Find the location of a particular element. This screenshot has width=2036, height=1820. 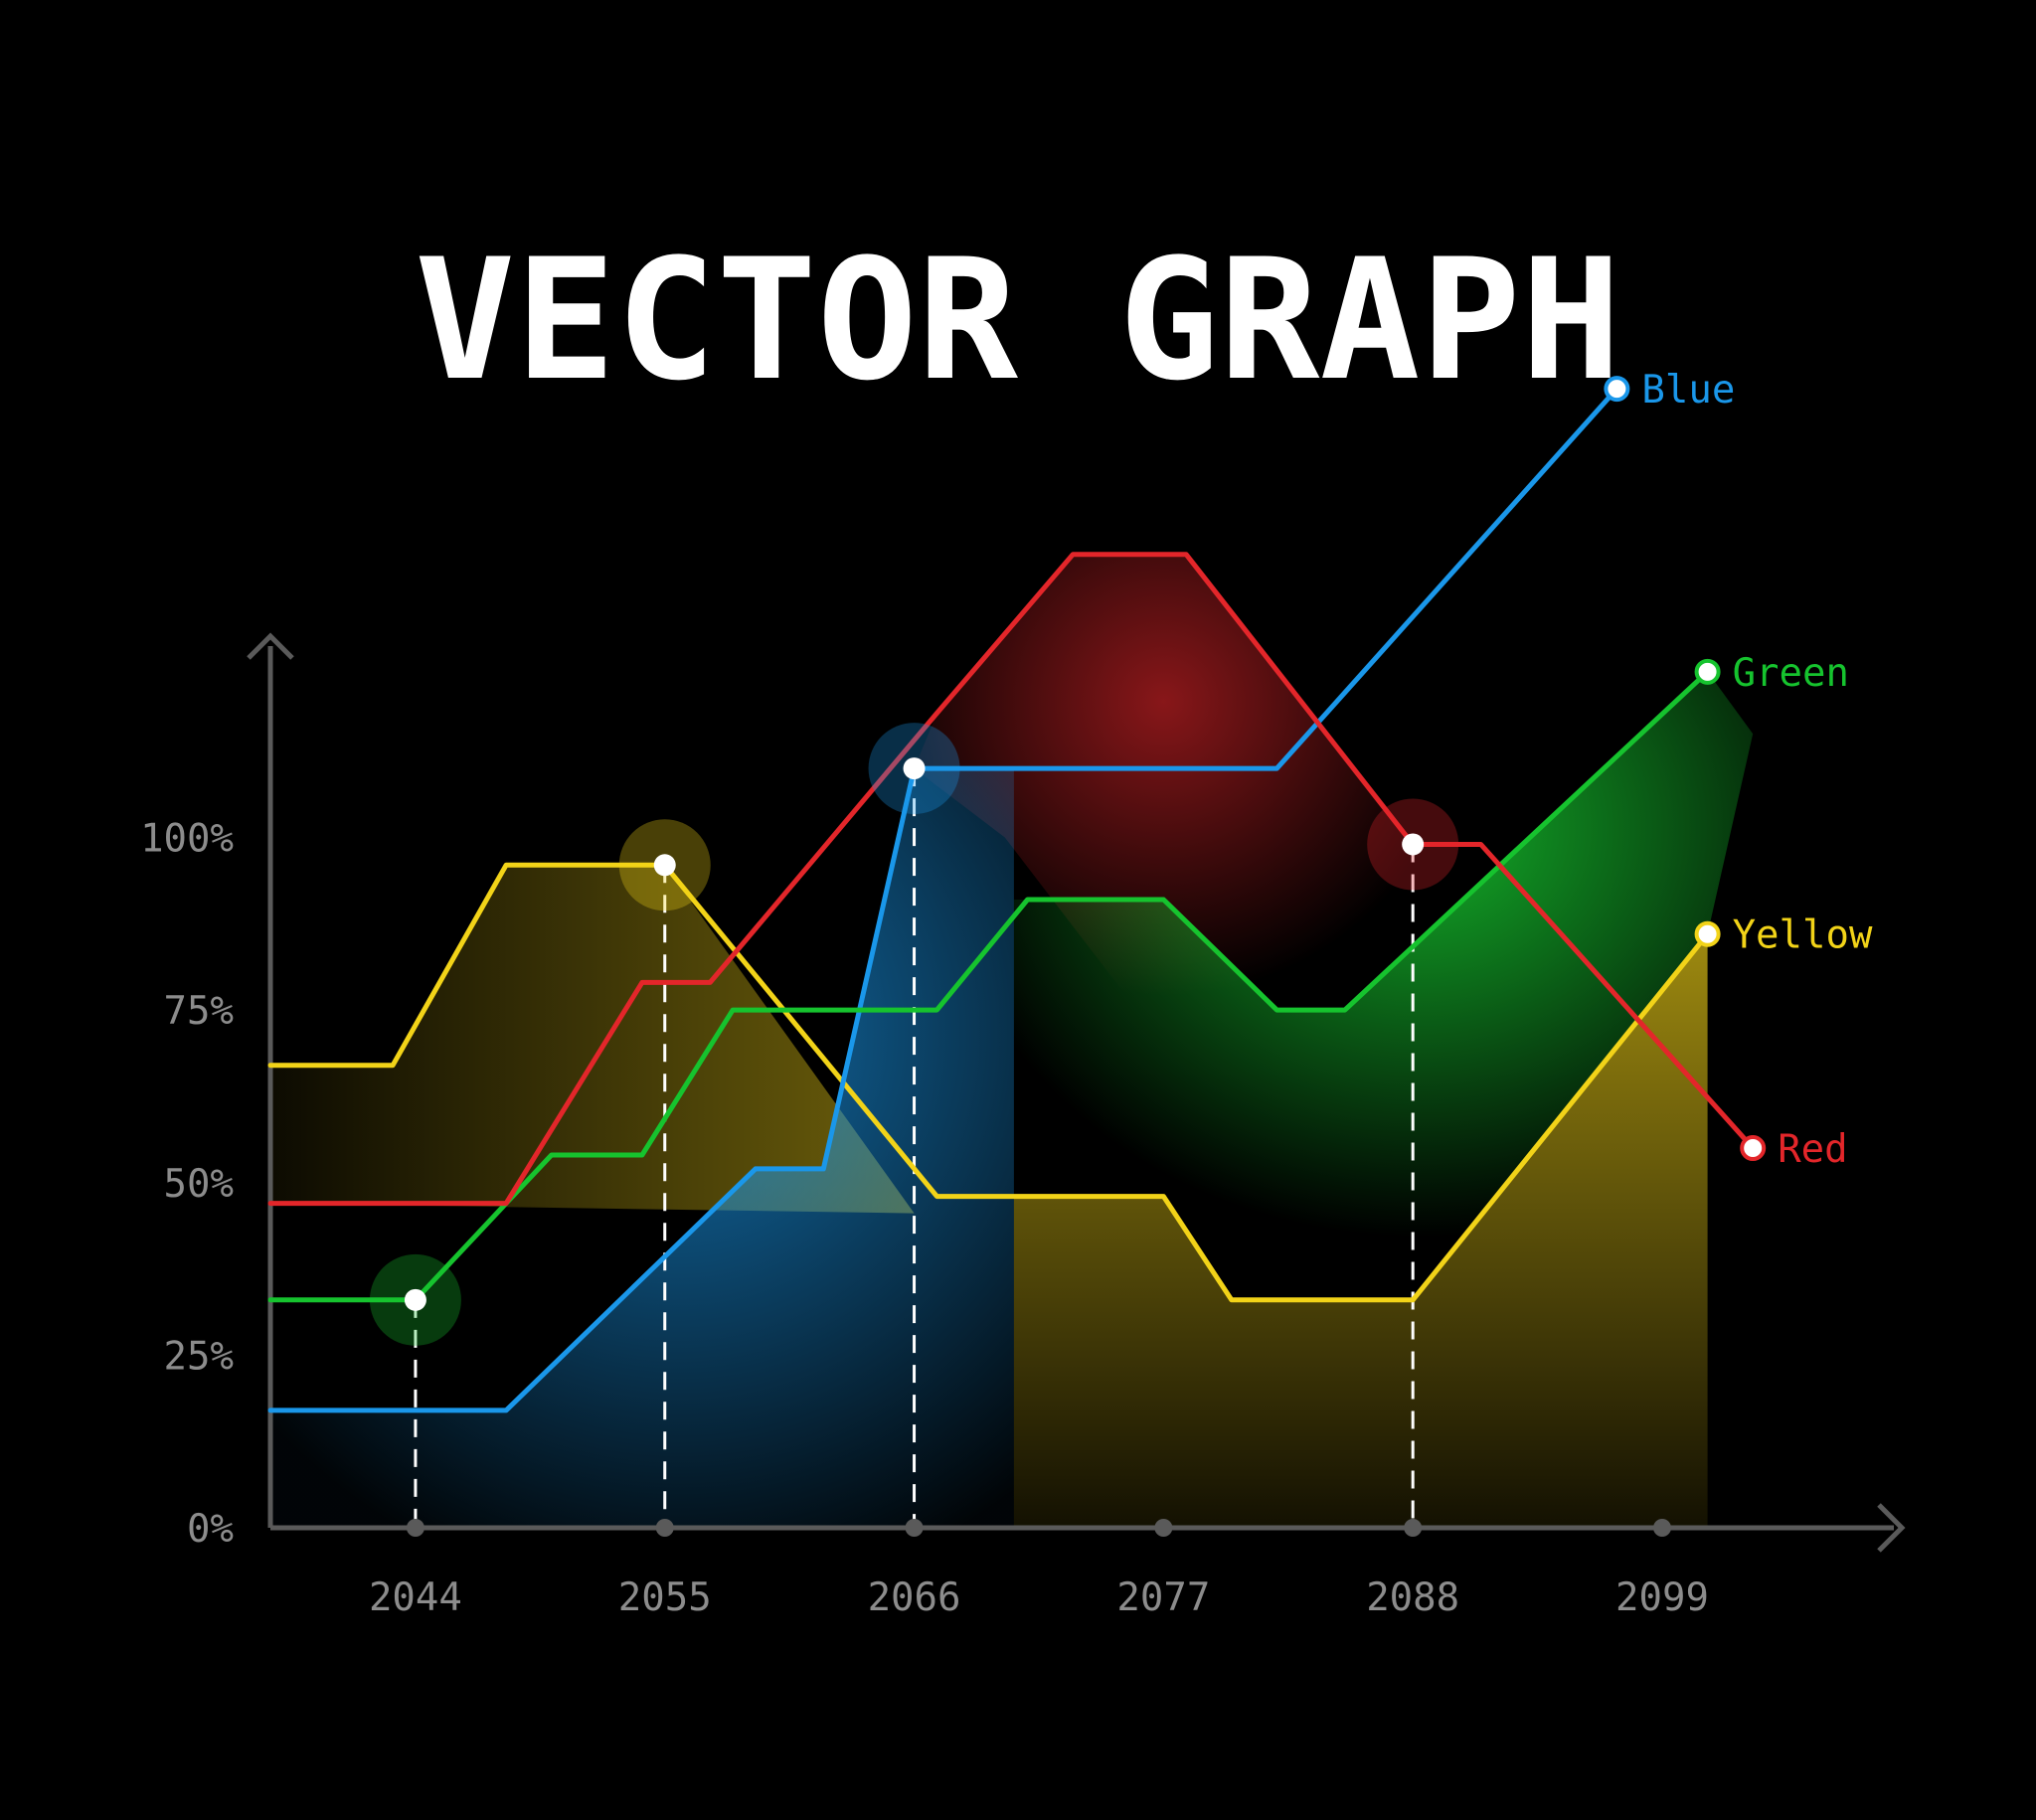

area-yellow-right is located at coordinates (1360, 1230).